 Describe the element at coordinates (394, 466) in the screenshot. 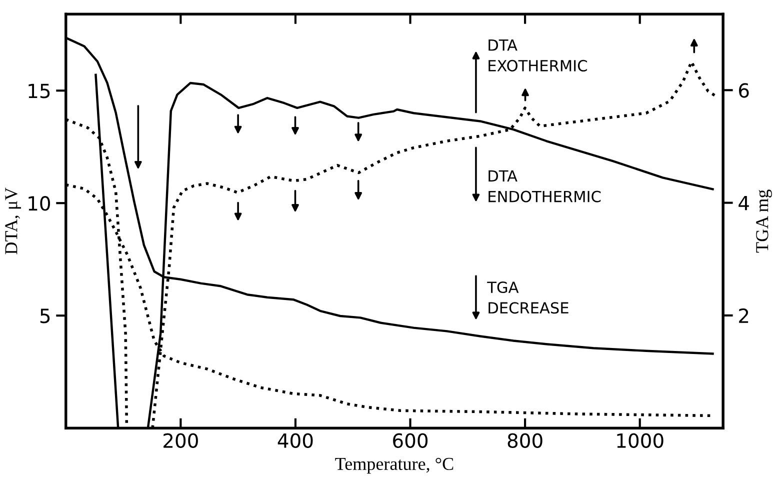

I see `x-axis-title: Temperature, °C` at that location.